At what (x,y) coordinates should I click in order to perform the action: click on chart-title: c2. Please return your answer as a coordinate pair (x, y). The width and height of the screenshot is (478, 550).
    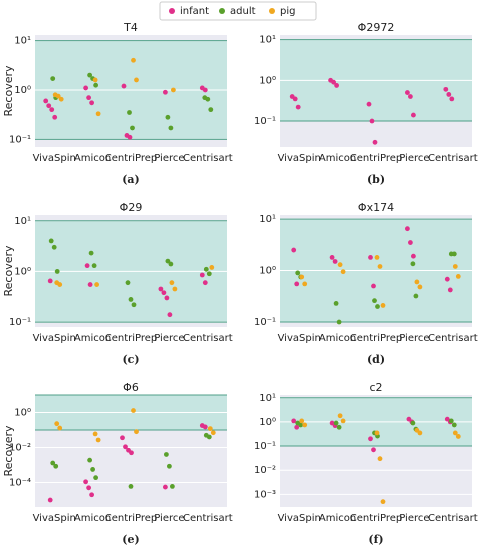
    Looking at the image, I should click on (375, 387).